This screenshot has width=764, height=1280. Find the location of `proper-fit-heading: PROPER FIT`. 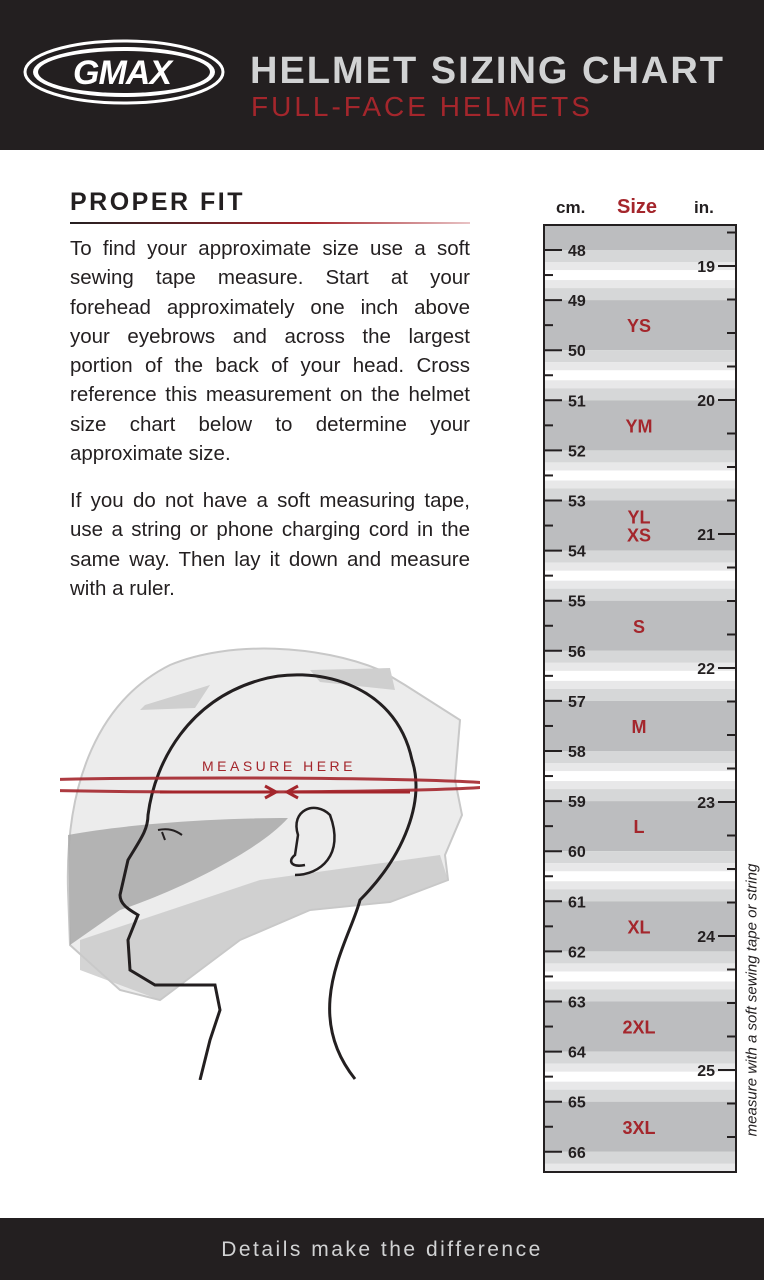

proper-fit-heading: PROPER FIT is located at coordinates (158, 202).